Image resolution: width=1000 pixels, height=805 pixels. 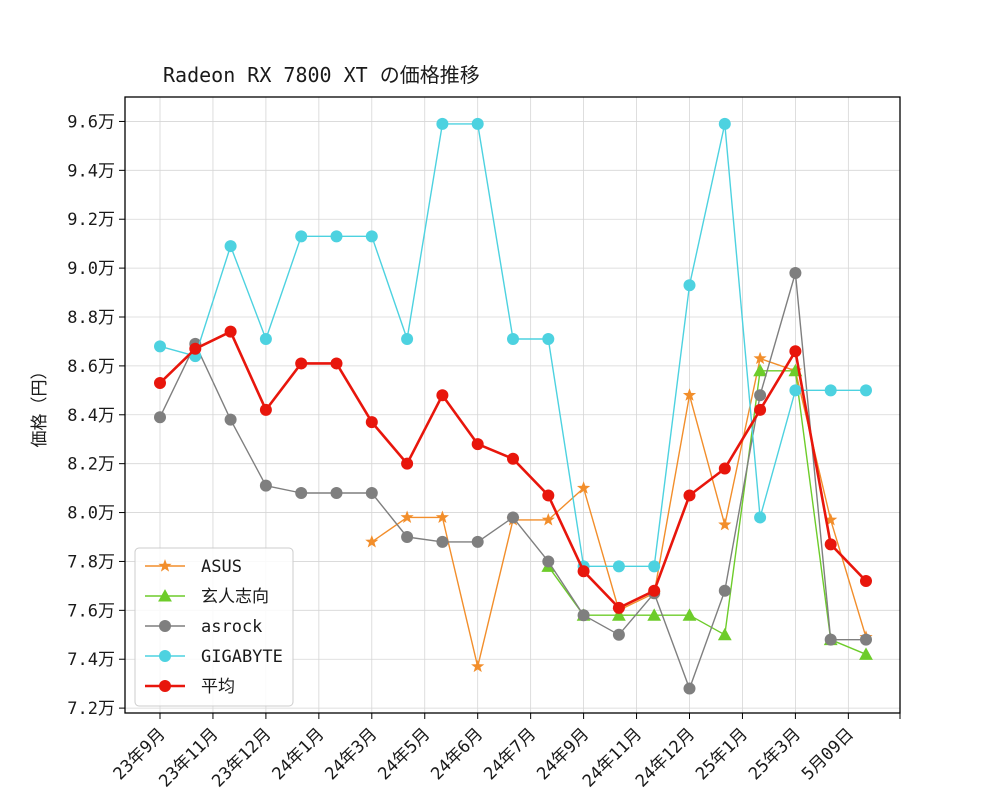 I want to click on legend-item: 平均, so click(x=190, y=687).